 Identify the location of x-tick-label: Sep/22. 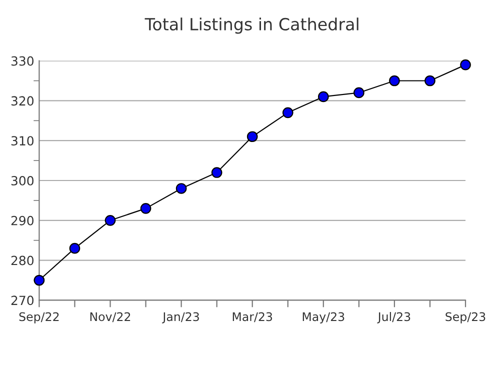
(39, 318).